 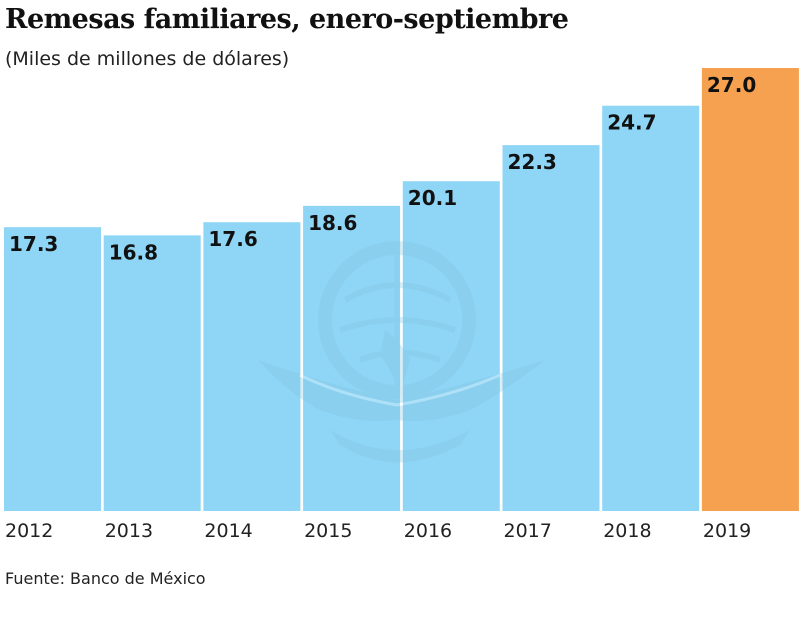 I want to click on chart-subtitle: (Miles de millones de dólares), so click(x=147, y=59).